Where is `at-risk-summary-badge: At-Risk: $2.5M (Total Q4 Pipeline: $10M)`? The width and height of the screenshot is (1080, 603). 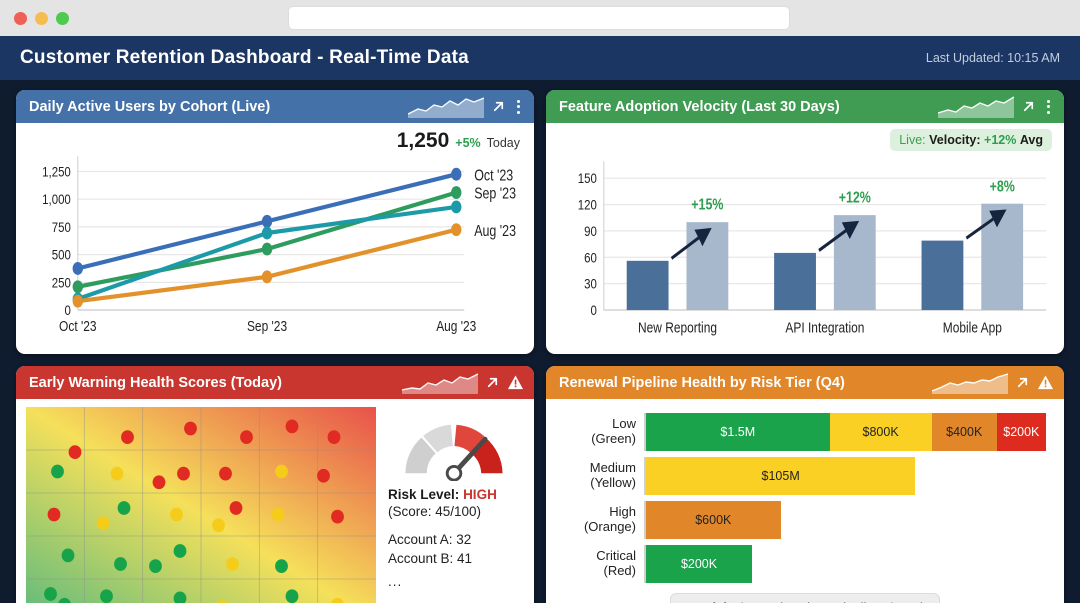 at-risk-summary-badge: At-Risk: $2.5M (Total Q4 Pipeline: $10M) is located at coordinates (805, 598).